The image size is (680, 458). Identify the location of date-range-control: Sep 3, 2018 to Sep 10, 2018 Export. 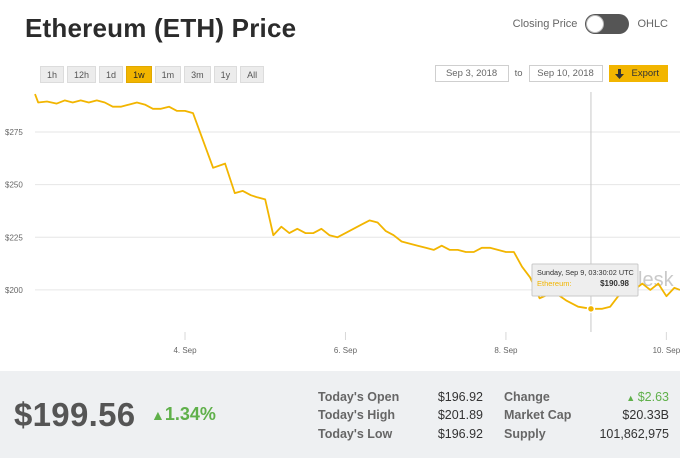
(551, 73).